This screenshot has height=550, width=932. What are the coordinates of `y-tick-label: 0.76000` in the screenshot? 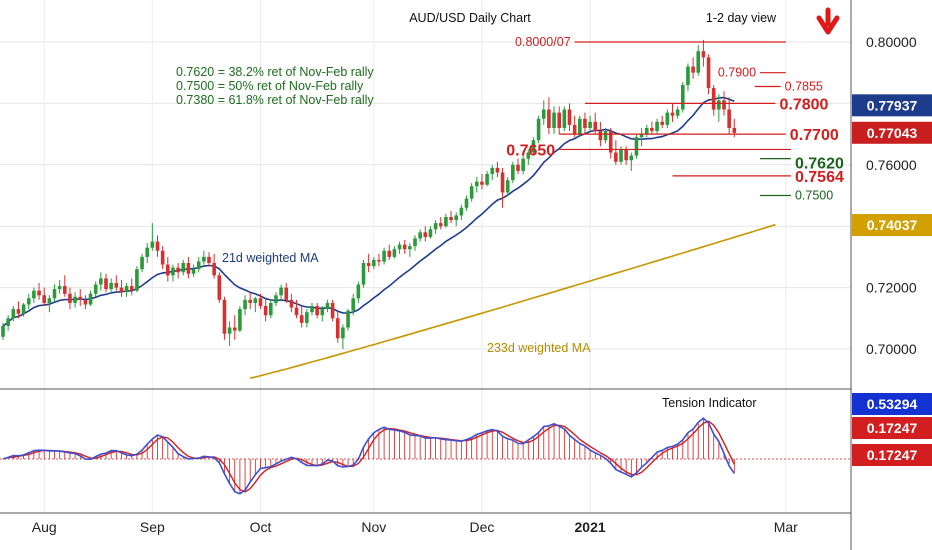 It's located at (891, 165).